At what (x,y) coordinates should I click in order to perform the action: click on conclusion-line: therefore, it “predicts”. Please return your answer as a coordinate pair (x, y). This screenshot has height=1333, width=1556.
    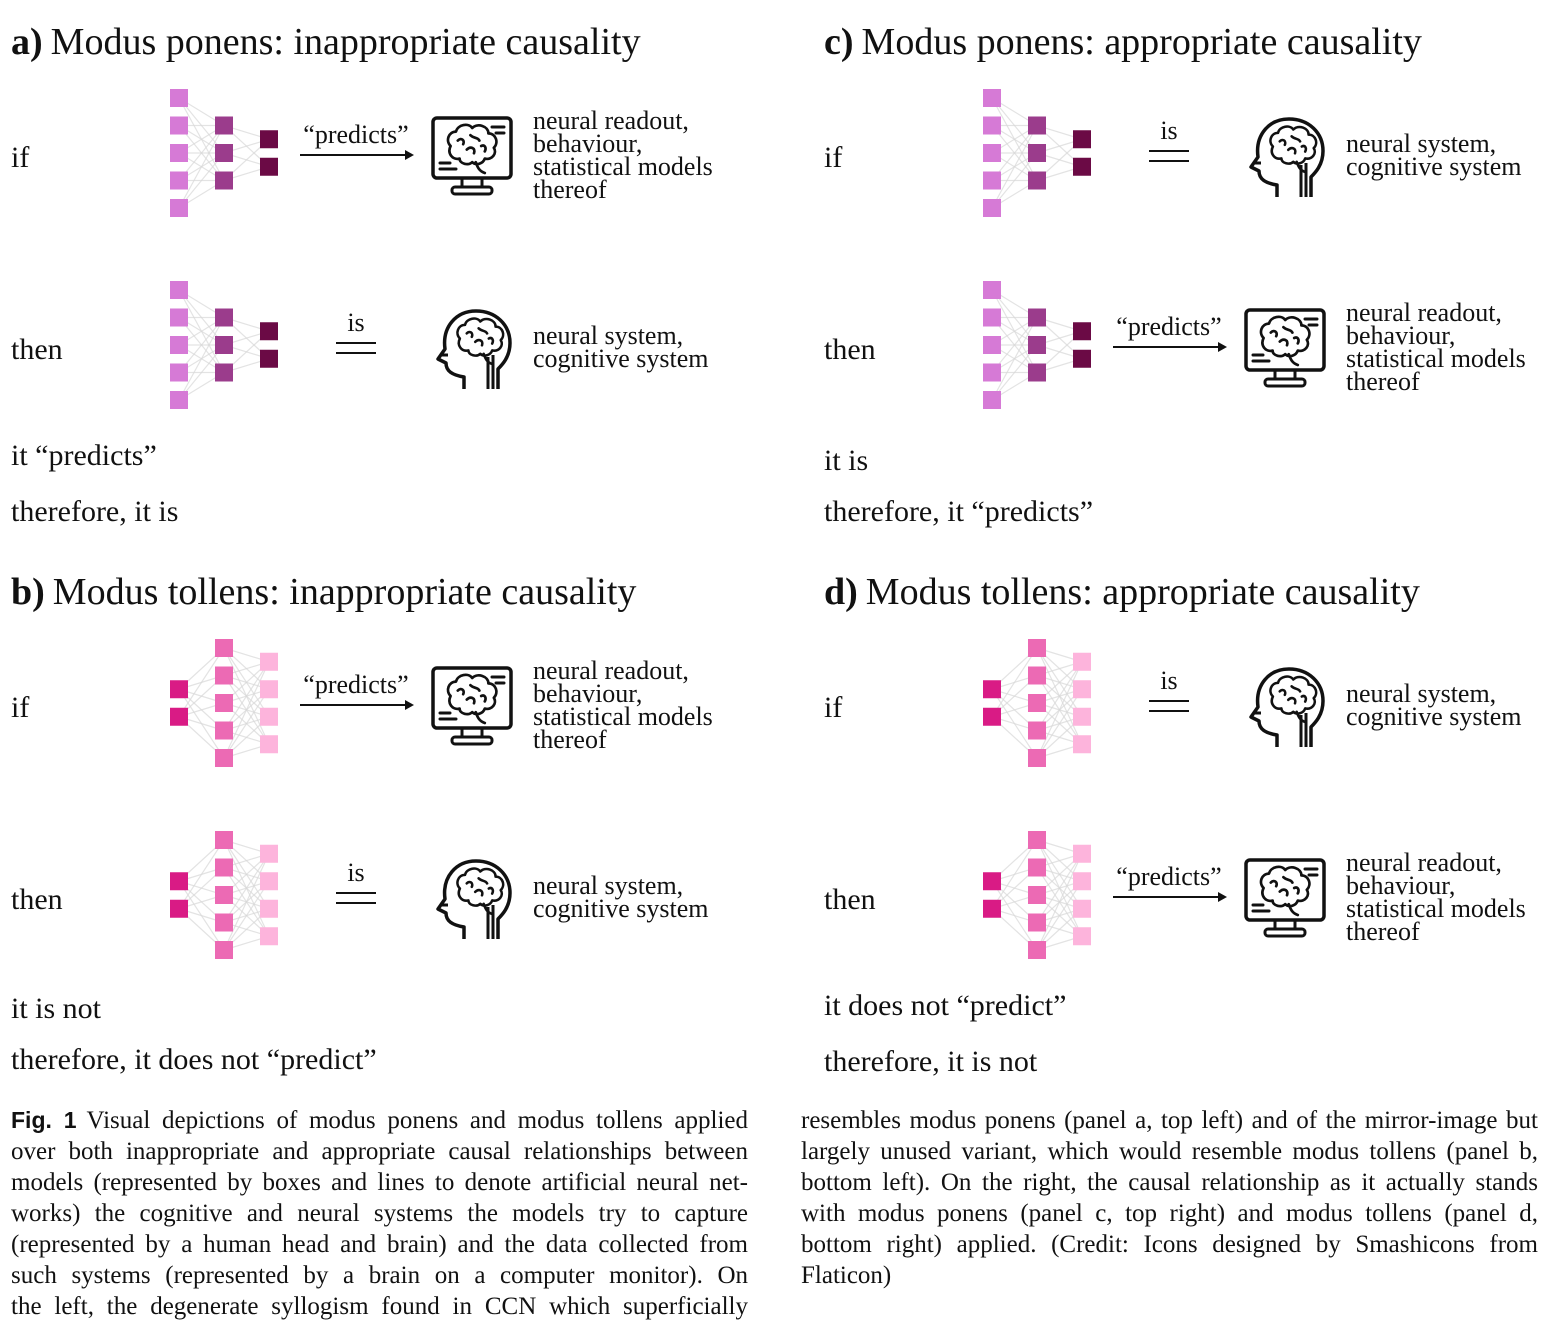
    Looking at the image, I should click on (959, 511).